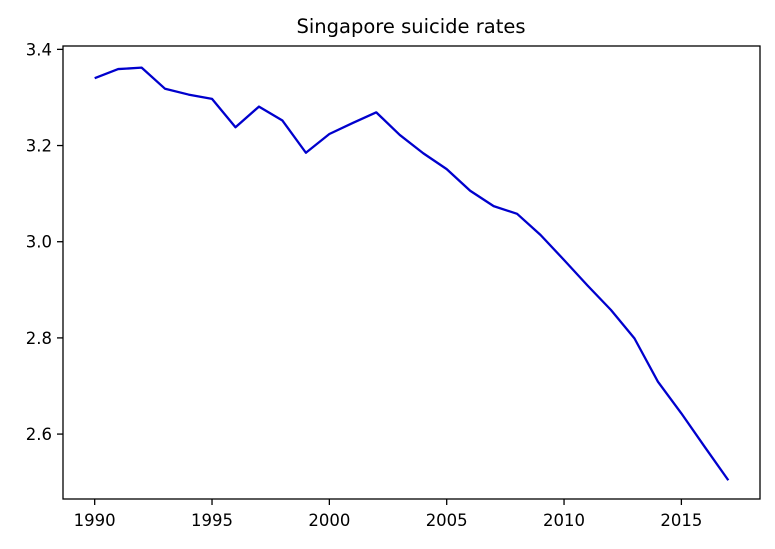 The height and width of the screenshot is (549, 775). What do you see at coordinates (39, 49) in the screenshot?
I see `y-tick-label: 3.4` at bounding box center [39, 49].